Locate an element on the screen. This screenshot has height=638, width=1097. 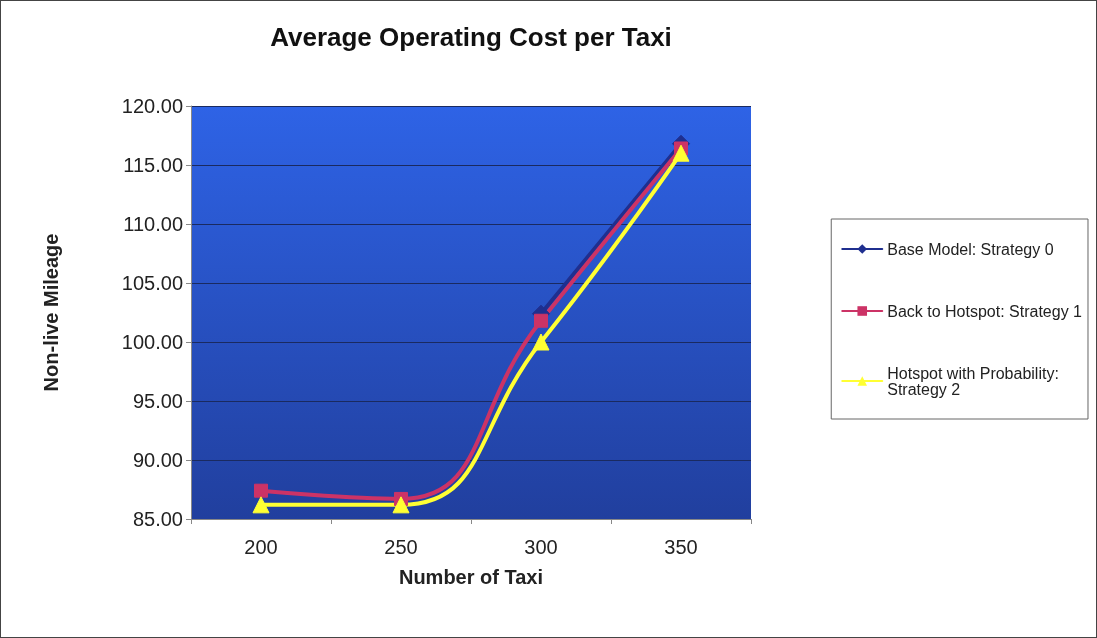
y-tick-label: 115.00 is located at coordinates (153, 165).